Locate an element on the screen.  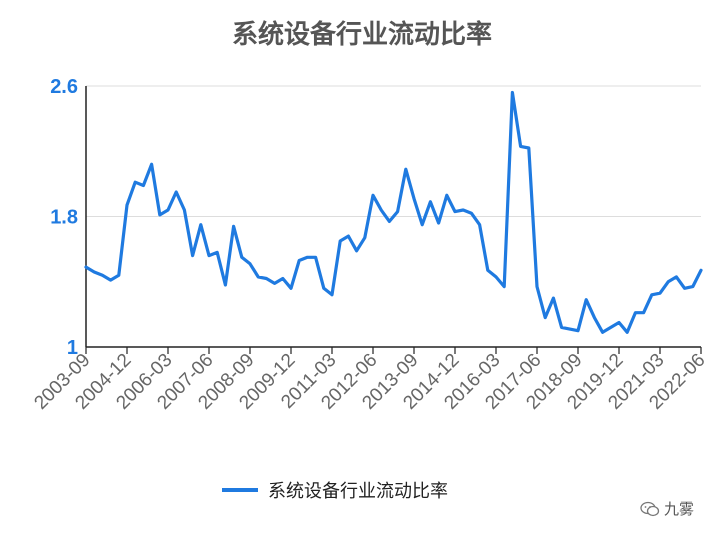
legend-label: 系统设备行业流动比率 is located at coordinates (358, 491).